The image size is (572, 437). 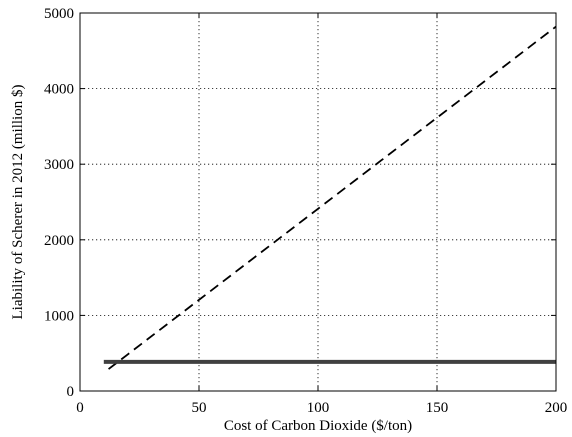 I want to click on y-tick-label: 5000, so click(x=59, y=14).